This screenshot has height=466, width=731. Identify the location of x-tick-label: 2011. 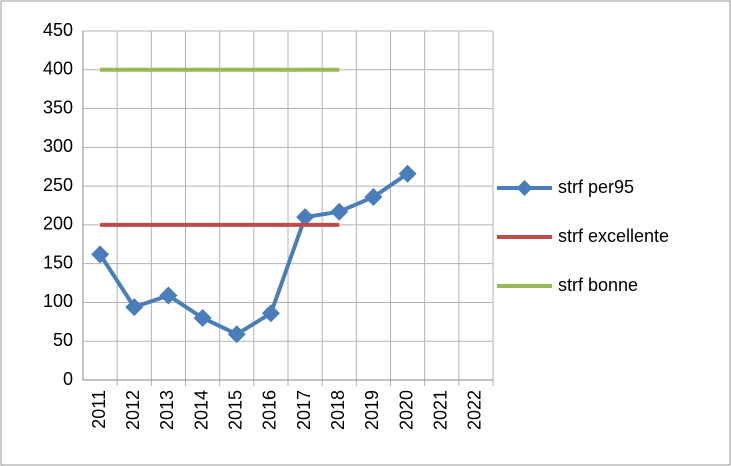
(99, 409).